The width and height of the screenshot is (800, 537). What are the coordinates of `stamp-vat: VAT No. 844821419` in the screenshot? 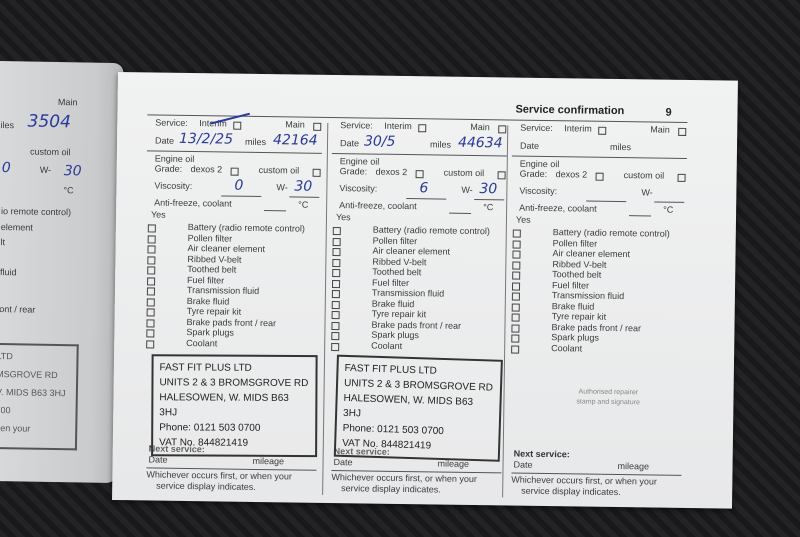 It's located at (204, 443).